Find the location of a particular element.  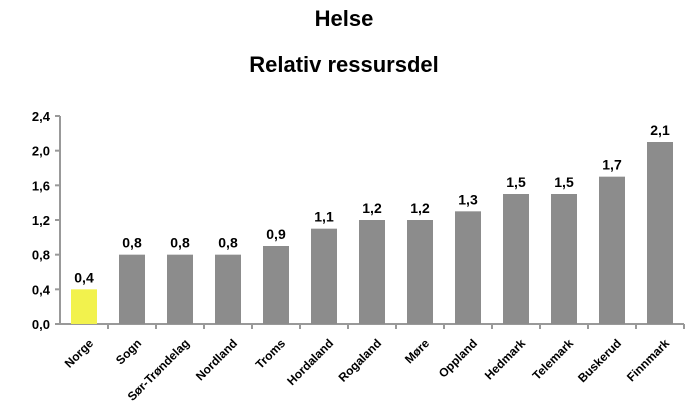

category-label: Hordaland is located at coordinates (310, 362).